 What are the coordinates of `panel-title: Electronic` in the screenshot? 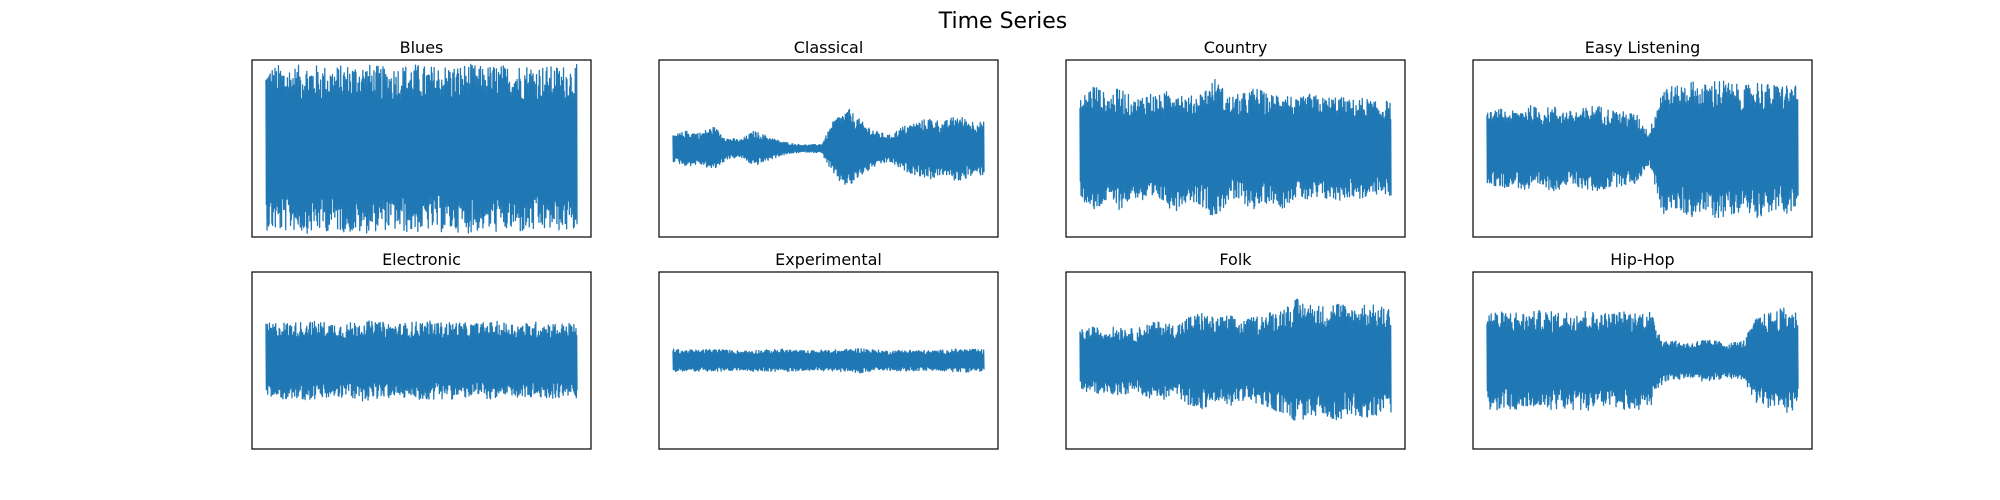 It's located at (421, 259).